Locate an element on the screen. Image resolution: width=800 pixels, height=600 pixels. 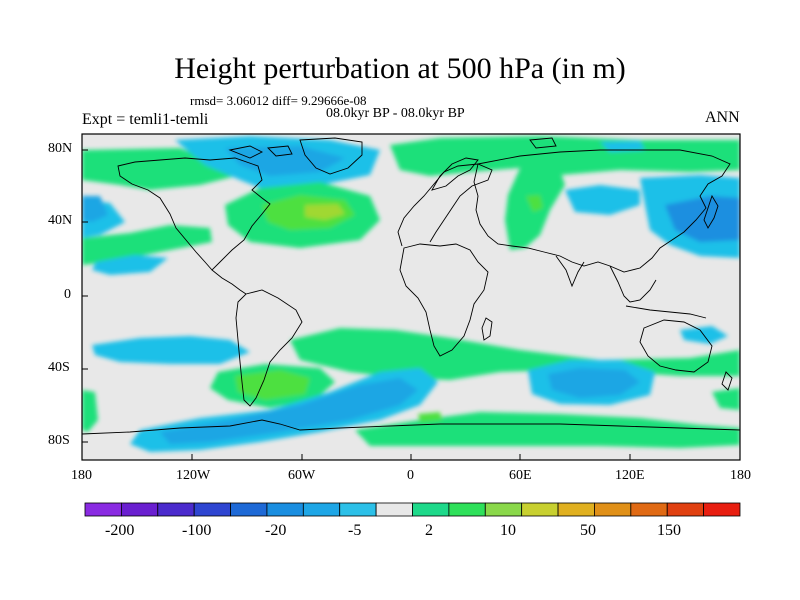
anomaly-green-southwest-edge is located at coordinates (90, 411).